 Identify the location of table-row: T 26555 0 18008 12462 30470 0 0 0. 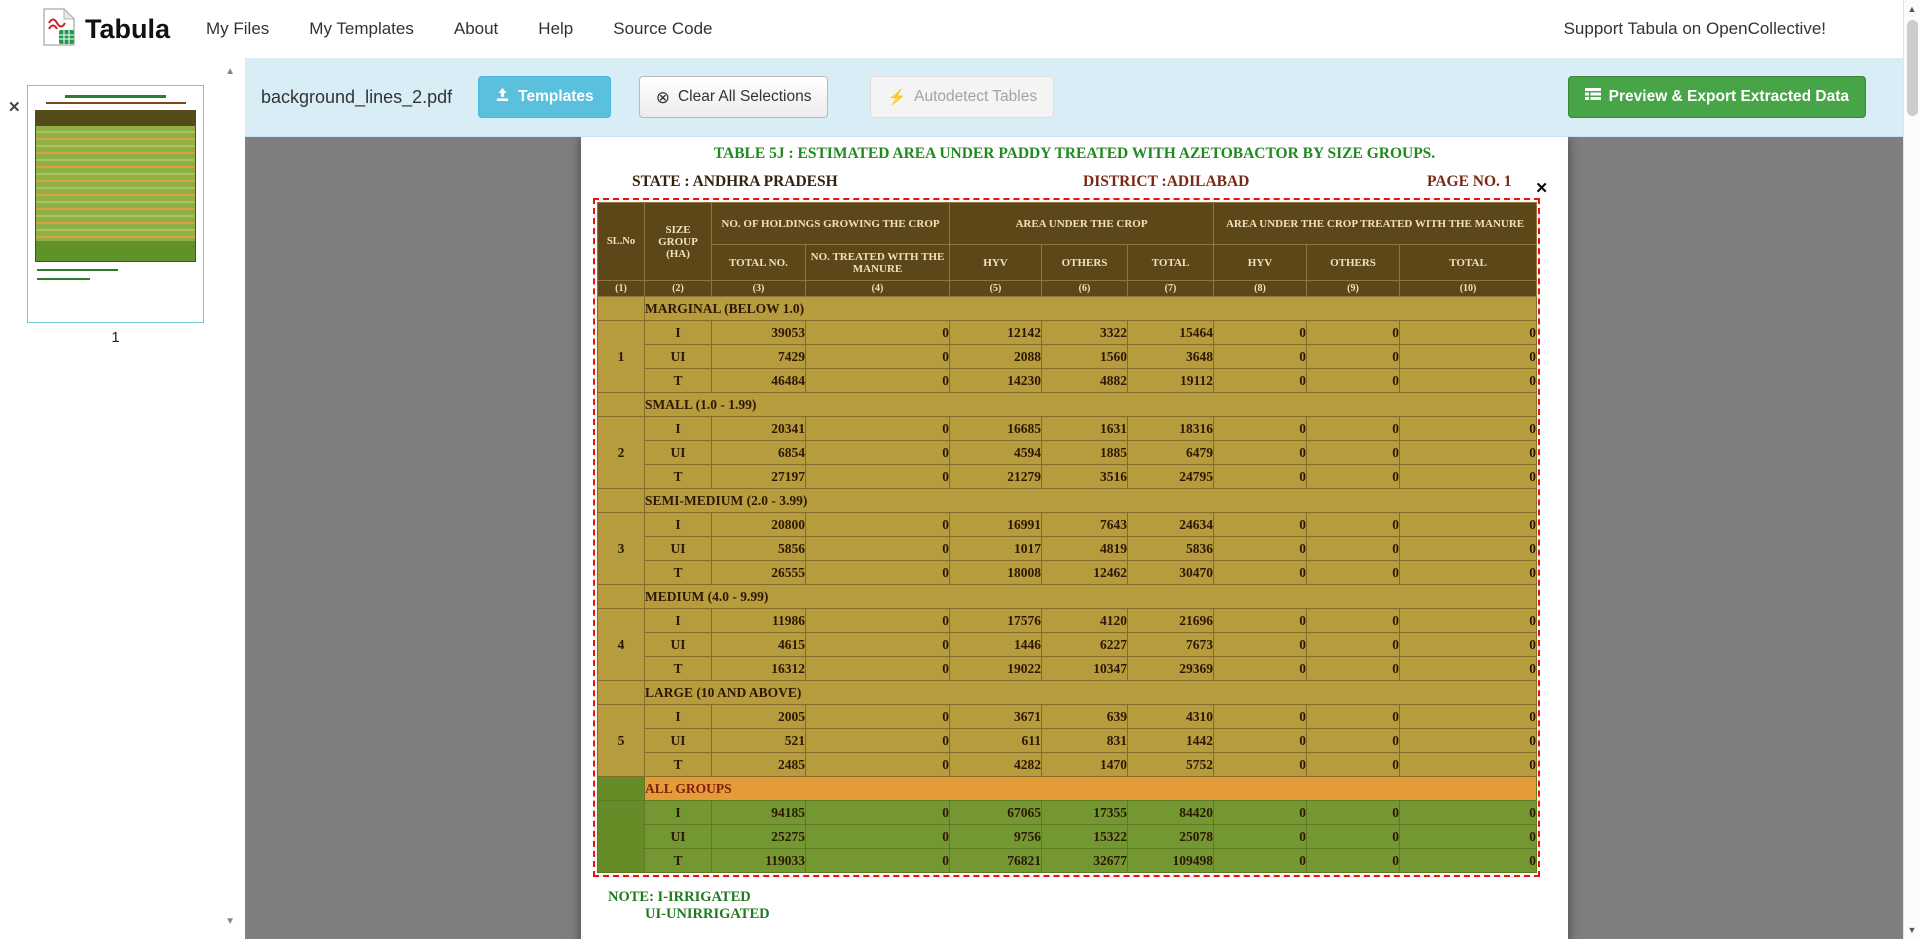
(1068, 572).